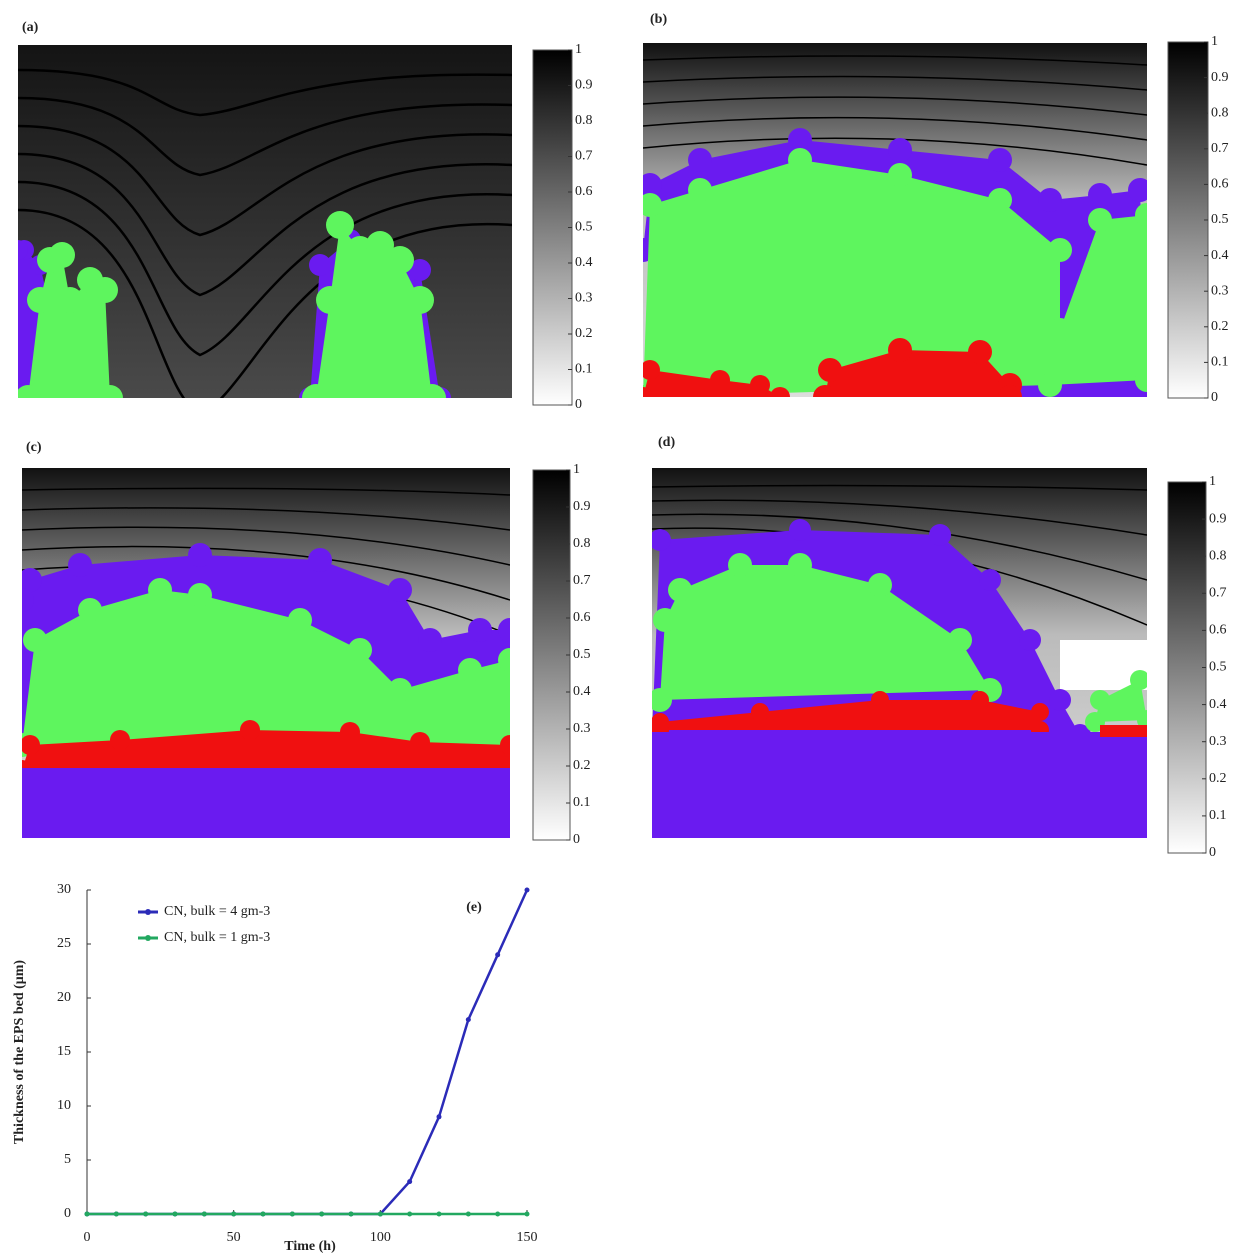 The image size is (1244, 1258). What do you see at coordinates (19, 1052) in the screenshot?
I see `y-axis-label: Thickness of the EPS bed (μm)` at bounding box center [19, 1052].